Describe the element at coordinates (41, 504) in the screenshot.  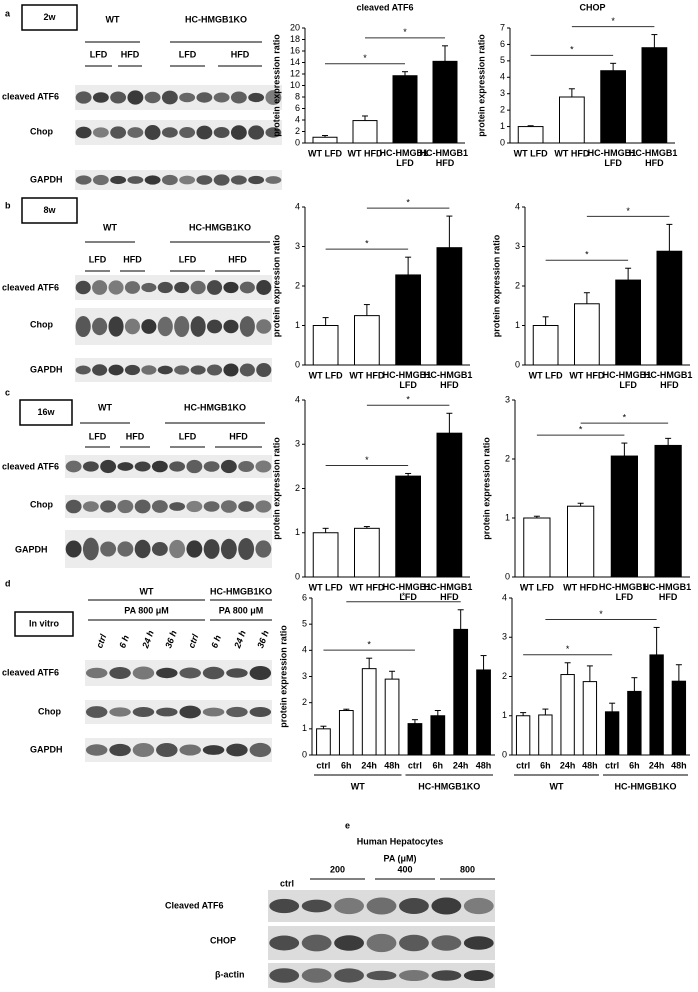
I see `row-label: Chop` at that location.